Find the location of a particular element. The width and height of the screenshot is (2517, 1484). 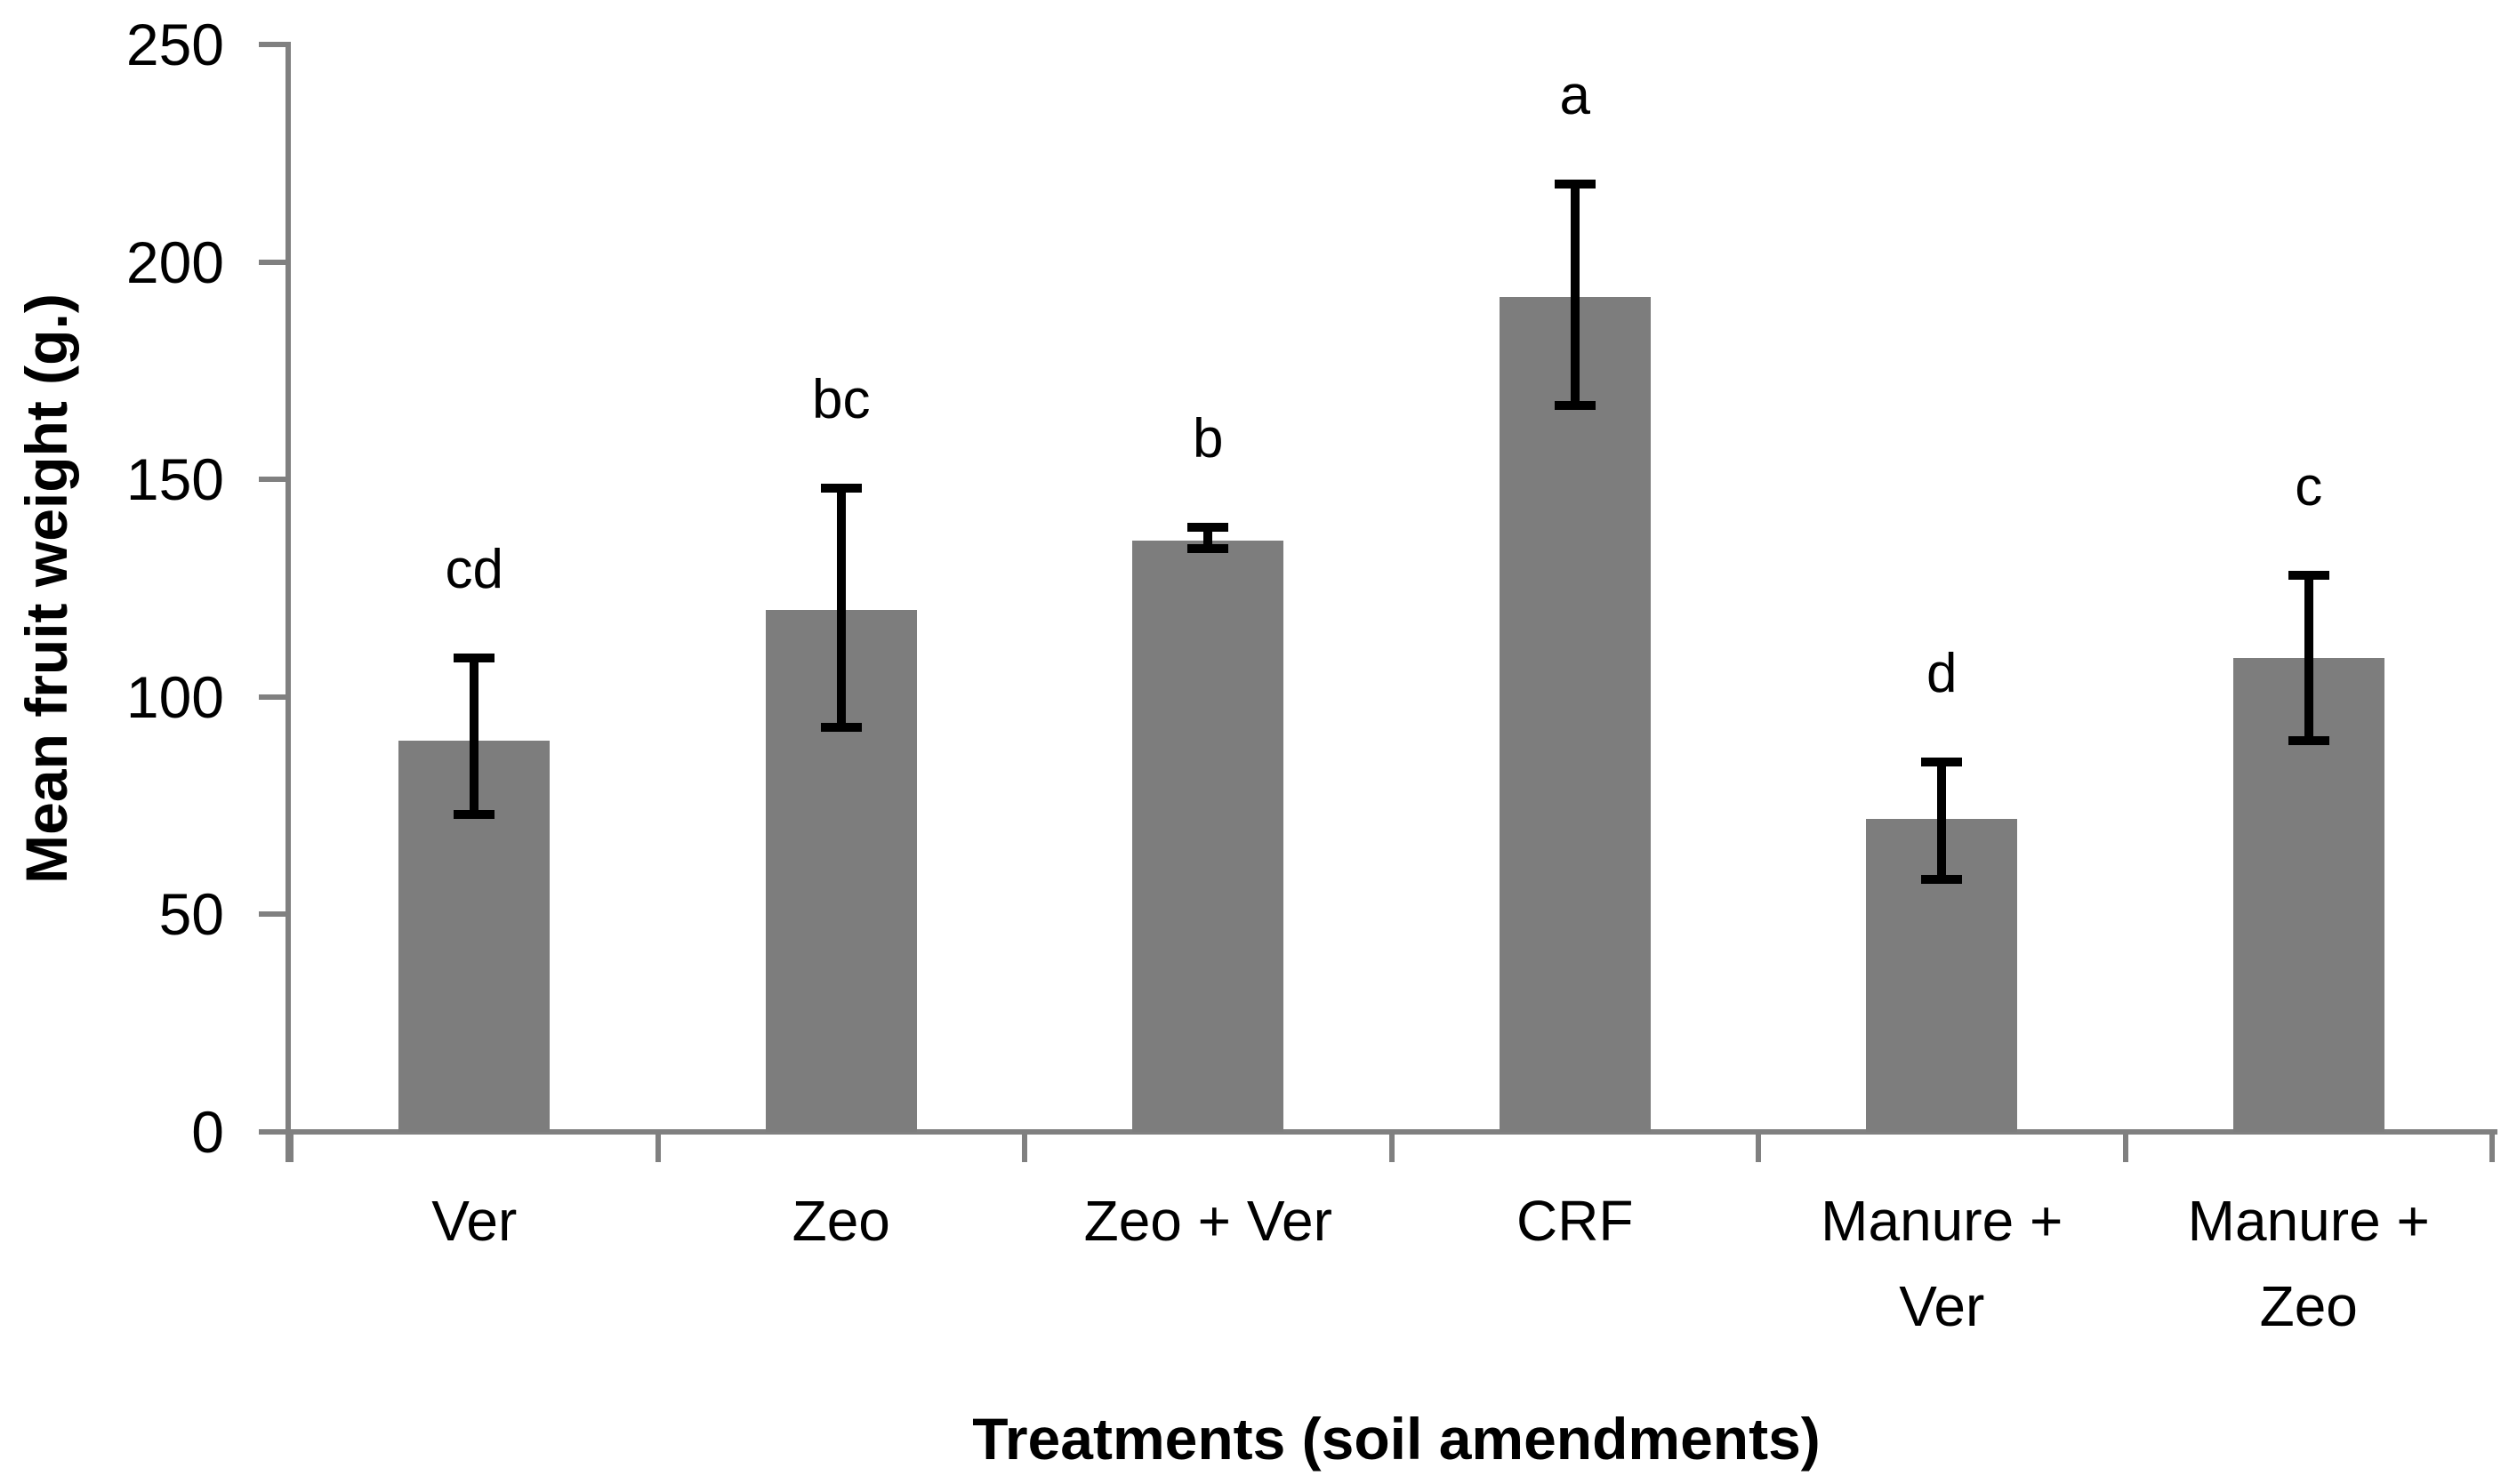

y-tick-label: 200 is located at coordinates (174, 262).